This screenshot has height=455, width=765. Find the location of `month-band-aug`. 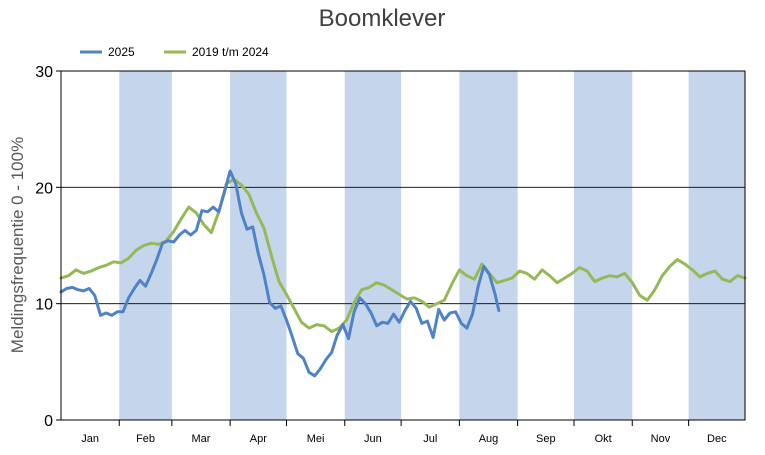

month-band-aug is located at coordinates (488, 245).